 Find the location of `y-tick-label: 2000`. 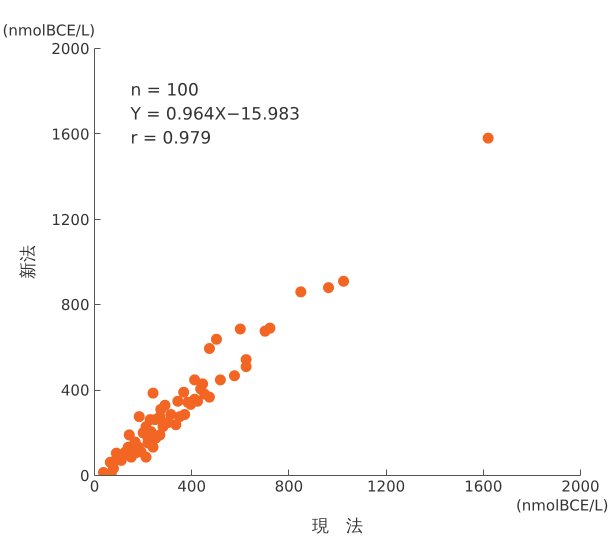

y-tick-label: 2000 is located at coordinates (70, 49).